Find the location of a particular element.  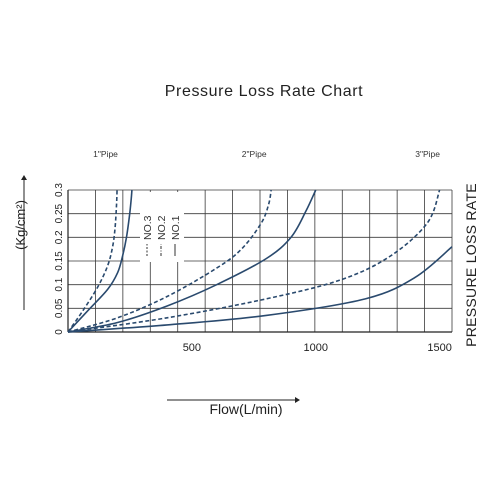

pipe-label: 3"Pipe is located at coordinates (427, 154).